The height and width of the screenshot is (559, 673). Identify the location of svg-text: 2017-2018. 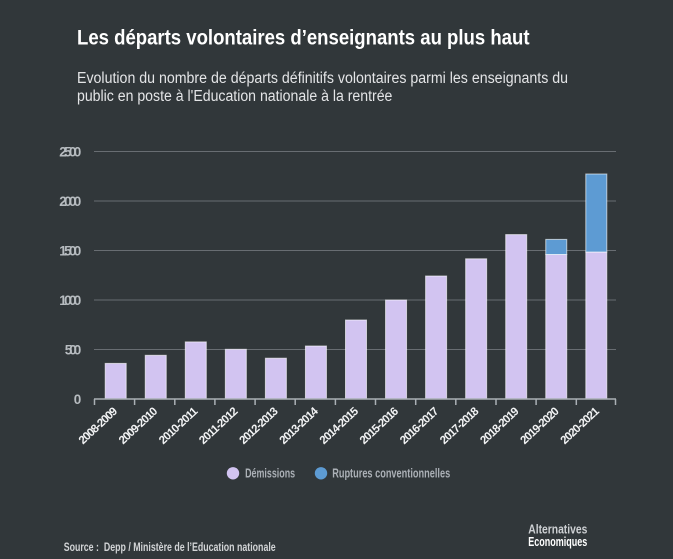
(460, 426).